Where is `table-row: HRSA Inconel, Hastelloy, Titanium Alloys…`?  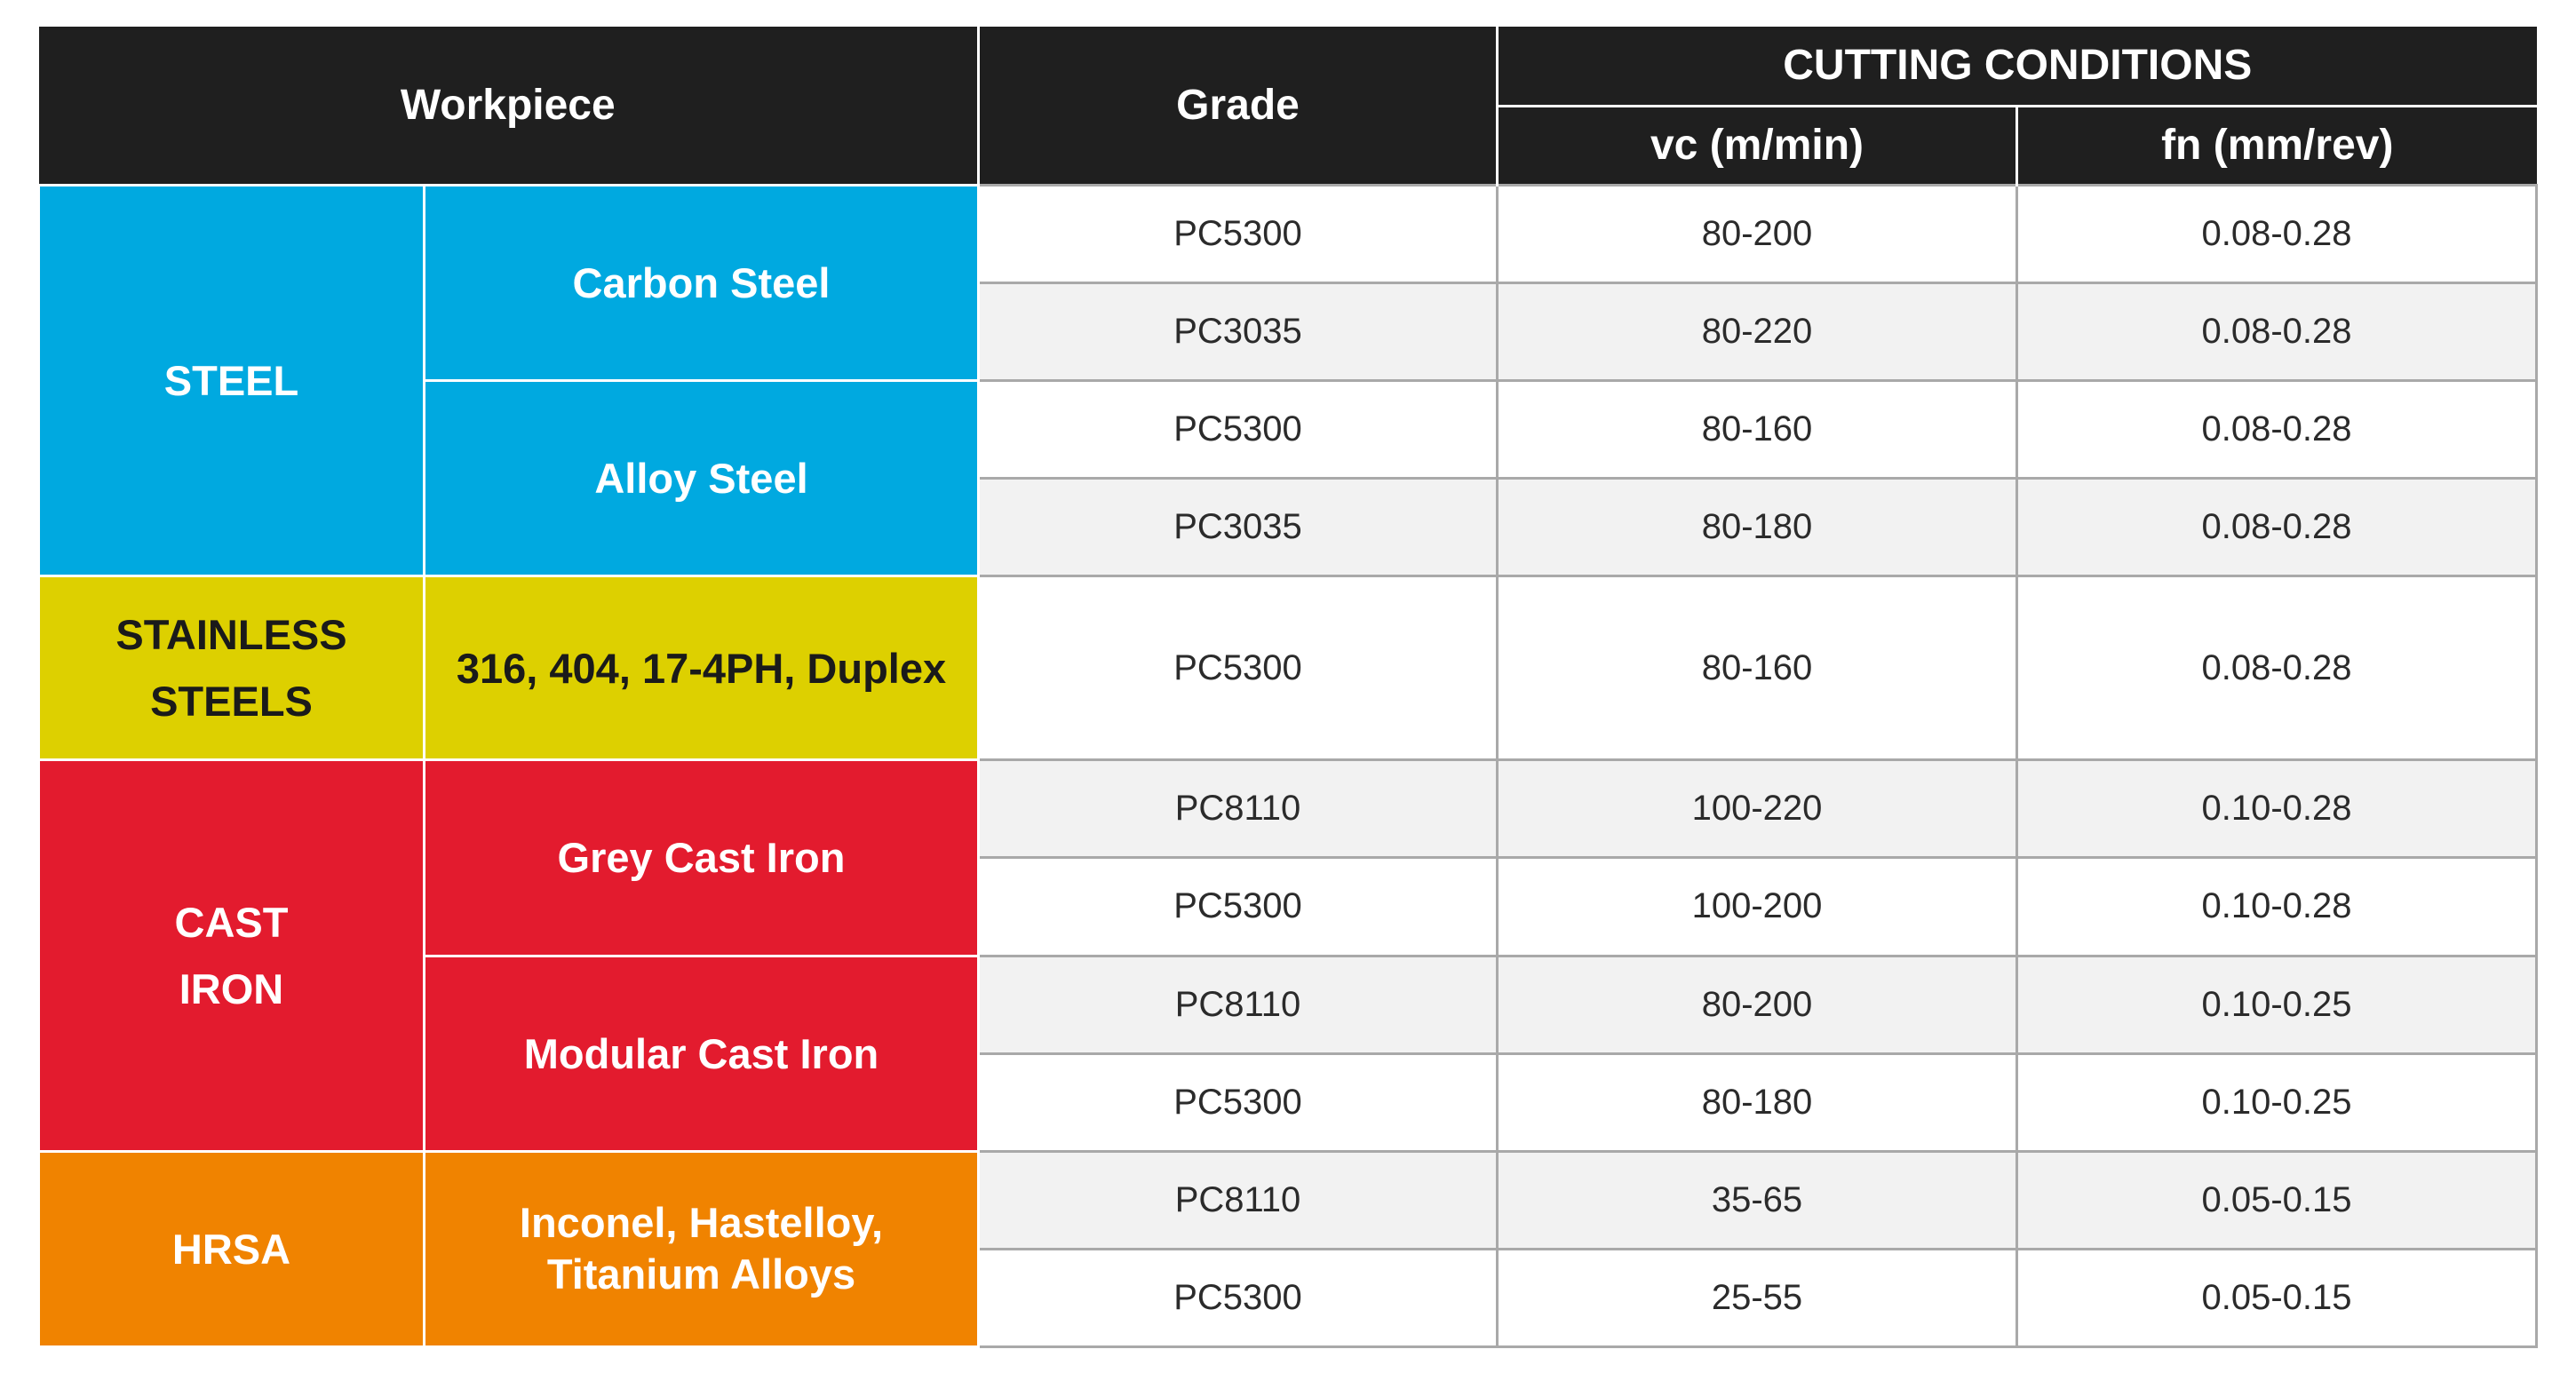 table-row: HRSA Inconel, Hastelloy, Titanium Alloys… is located at coordinates (1288, 1249).